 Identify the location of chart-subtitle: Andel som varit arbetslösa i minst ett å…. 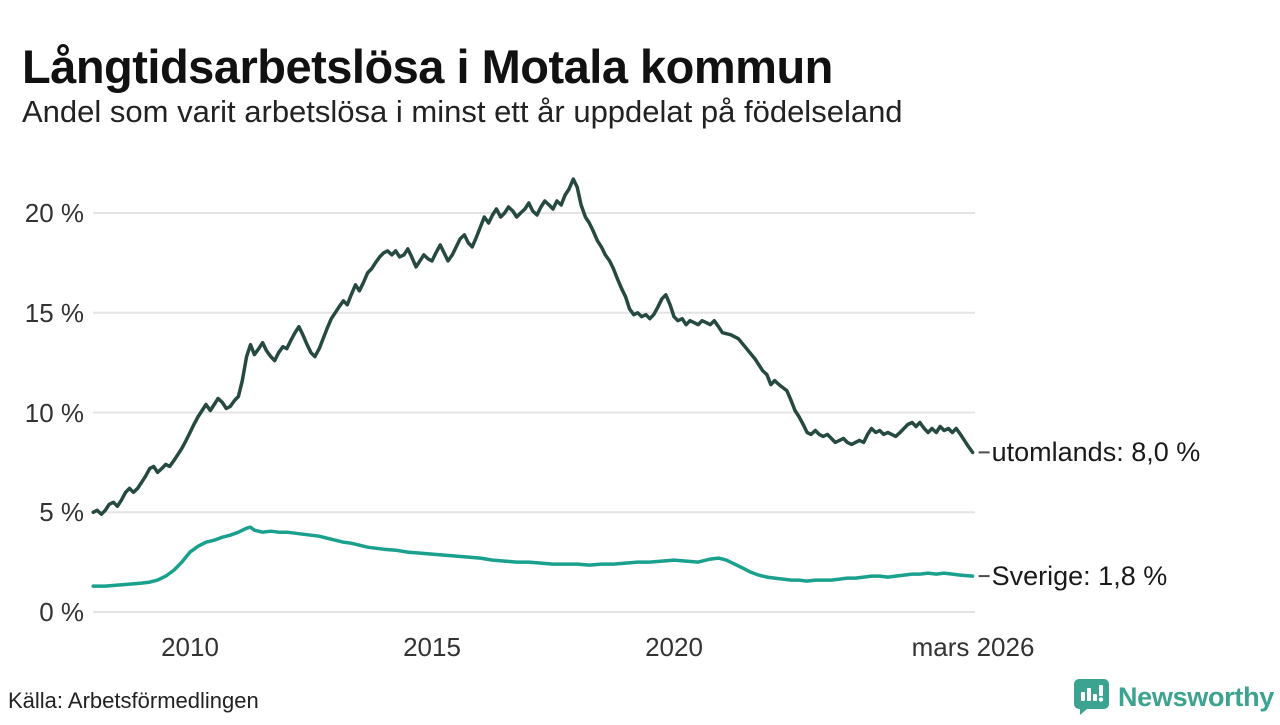
(462, 111).